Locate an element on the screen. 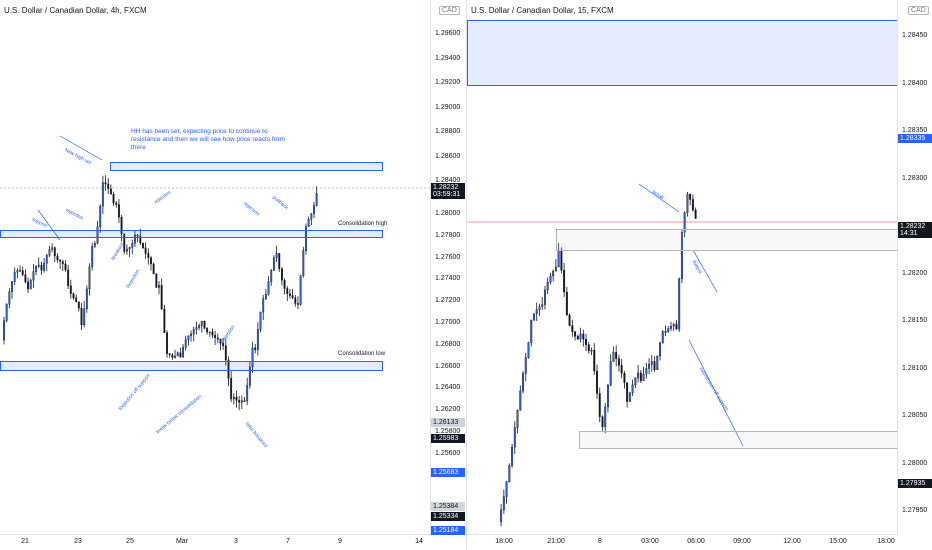 Image resolution: width=932 pixels, height=550 pixels. time-tick: 8 is located at coordinates (600, 541).